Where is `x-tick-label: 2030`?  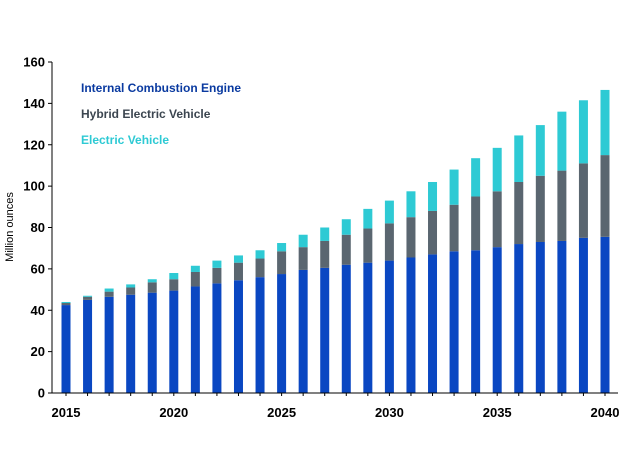
x-tick-label: 2030 is located at coordinates (389, 412).